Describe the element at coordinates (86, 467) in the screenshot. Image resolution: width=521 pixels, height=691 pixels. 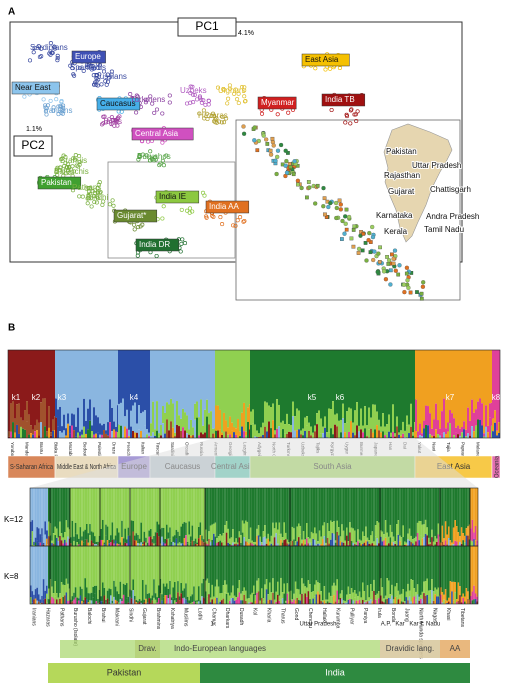
I see `region-label: Middle East & North Africa` at that location.